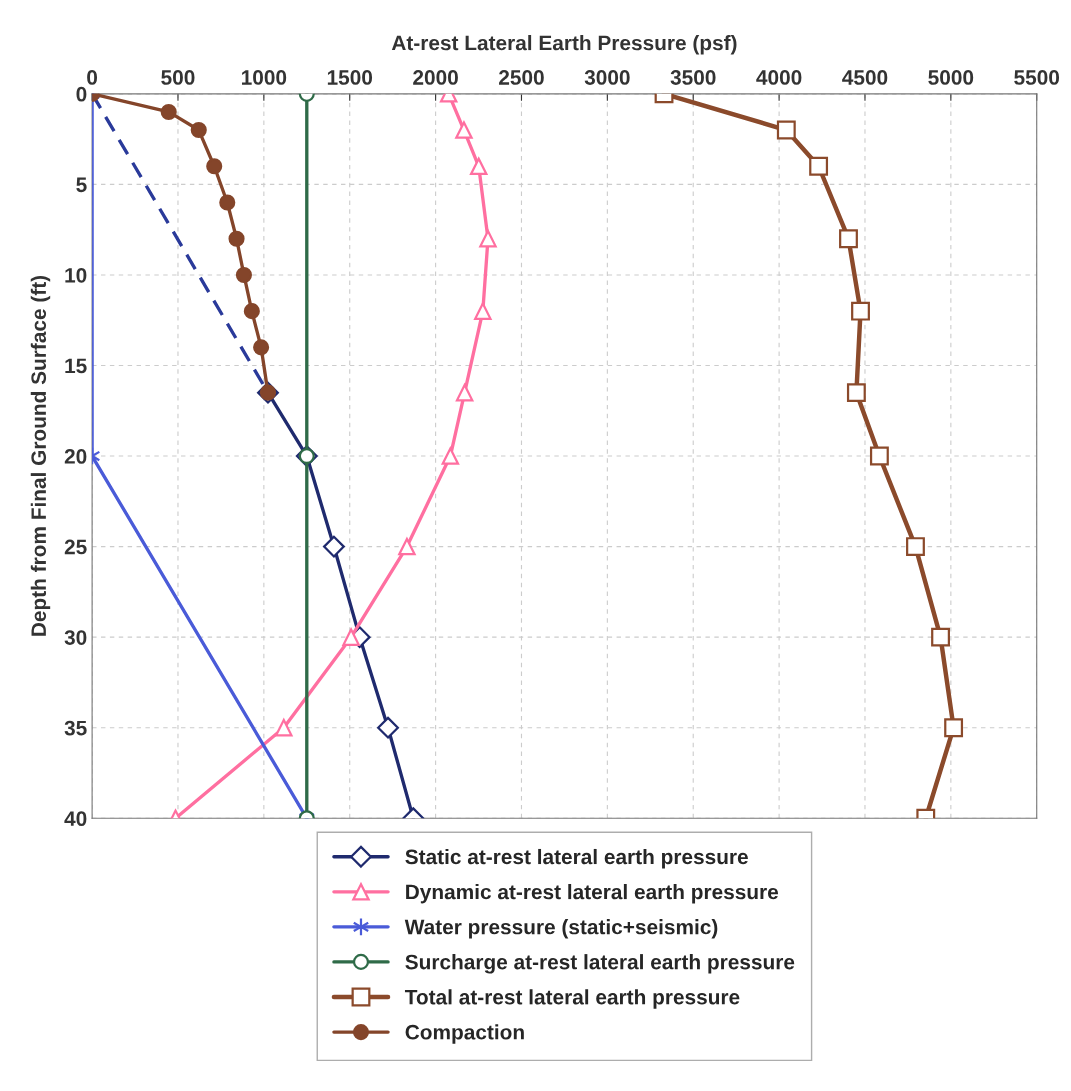 Image resolution: width=1071 pixels, height=1091 pixels. Describe the element at coordinates (521, 77) in the screenshot. I see `x-tick-label: 2500` at that location.